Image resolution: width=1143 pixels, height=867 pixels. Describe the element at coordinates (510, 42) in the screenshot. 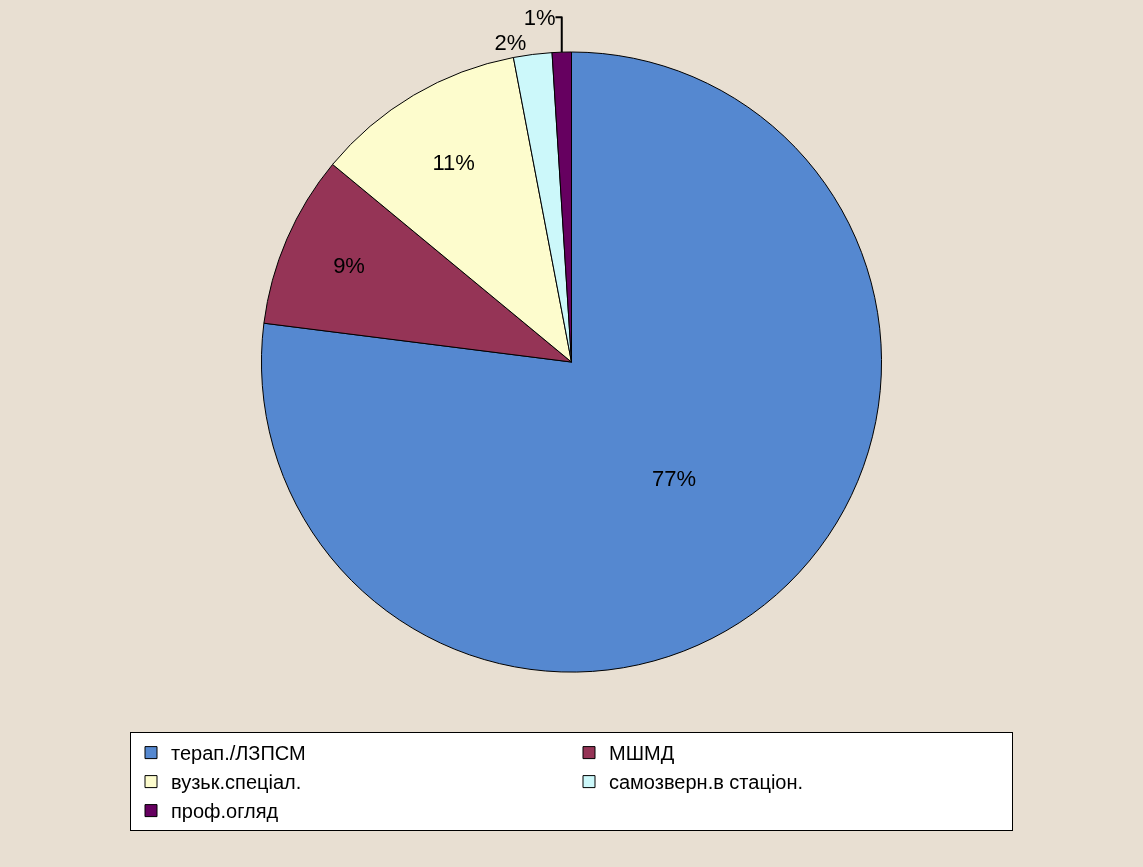

I see `data-label: 2%` at that location.